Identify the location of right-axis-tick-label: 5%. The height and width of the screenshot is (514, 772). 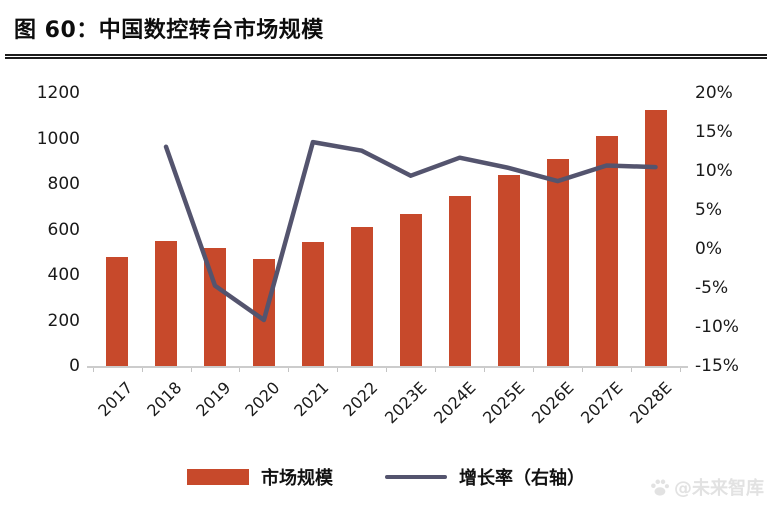
(708, 210).